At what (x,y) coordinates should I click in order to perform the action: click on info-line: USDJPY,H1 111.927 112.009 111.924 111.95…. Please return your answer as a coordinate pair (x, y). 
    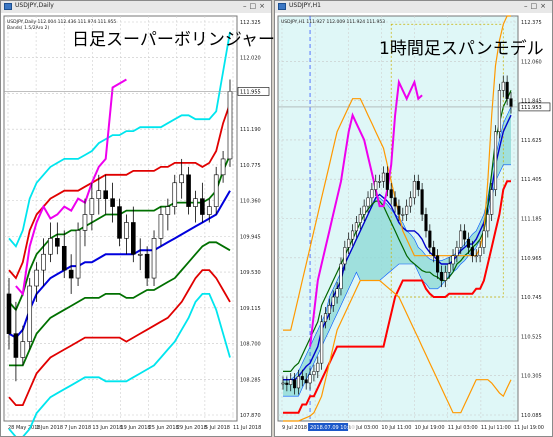
    Looking at the image, I should click on (333, 22).